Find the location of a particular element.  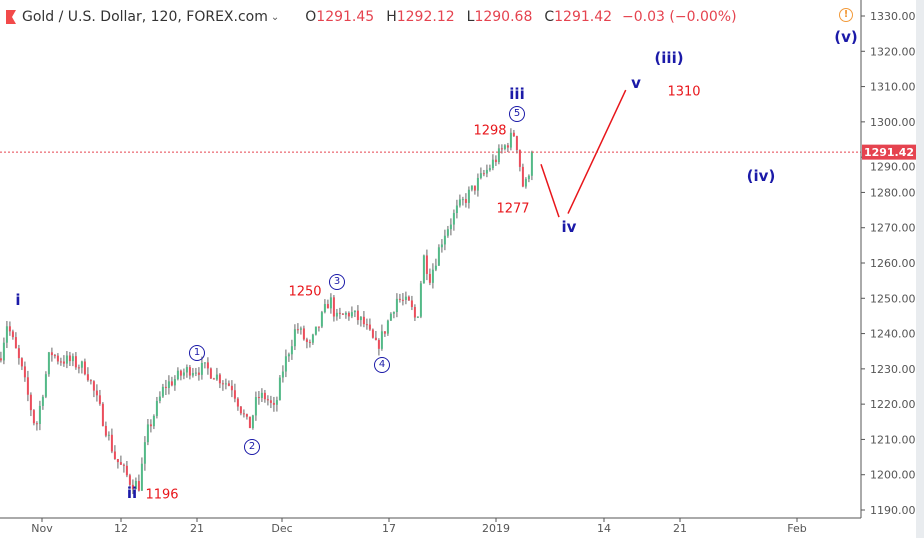

price-tick-label: 1240.00 is located at coordinates (893, 334).